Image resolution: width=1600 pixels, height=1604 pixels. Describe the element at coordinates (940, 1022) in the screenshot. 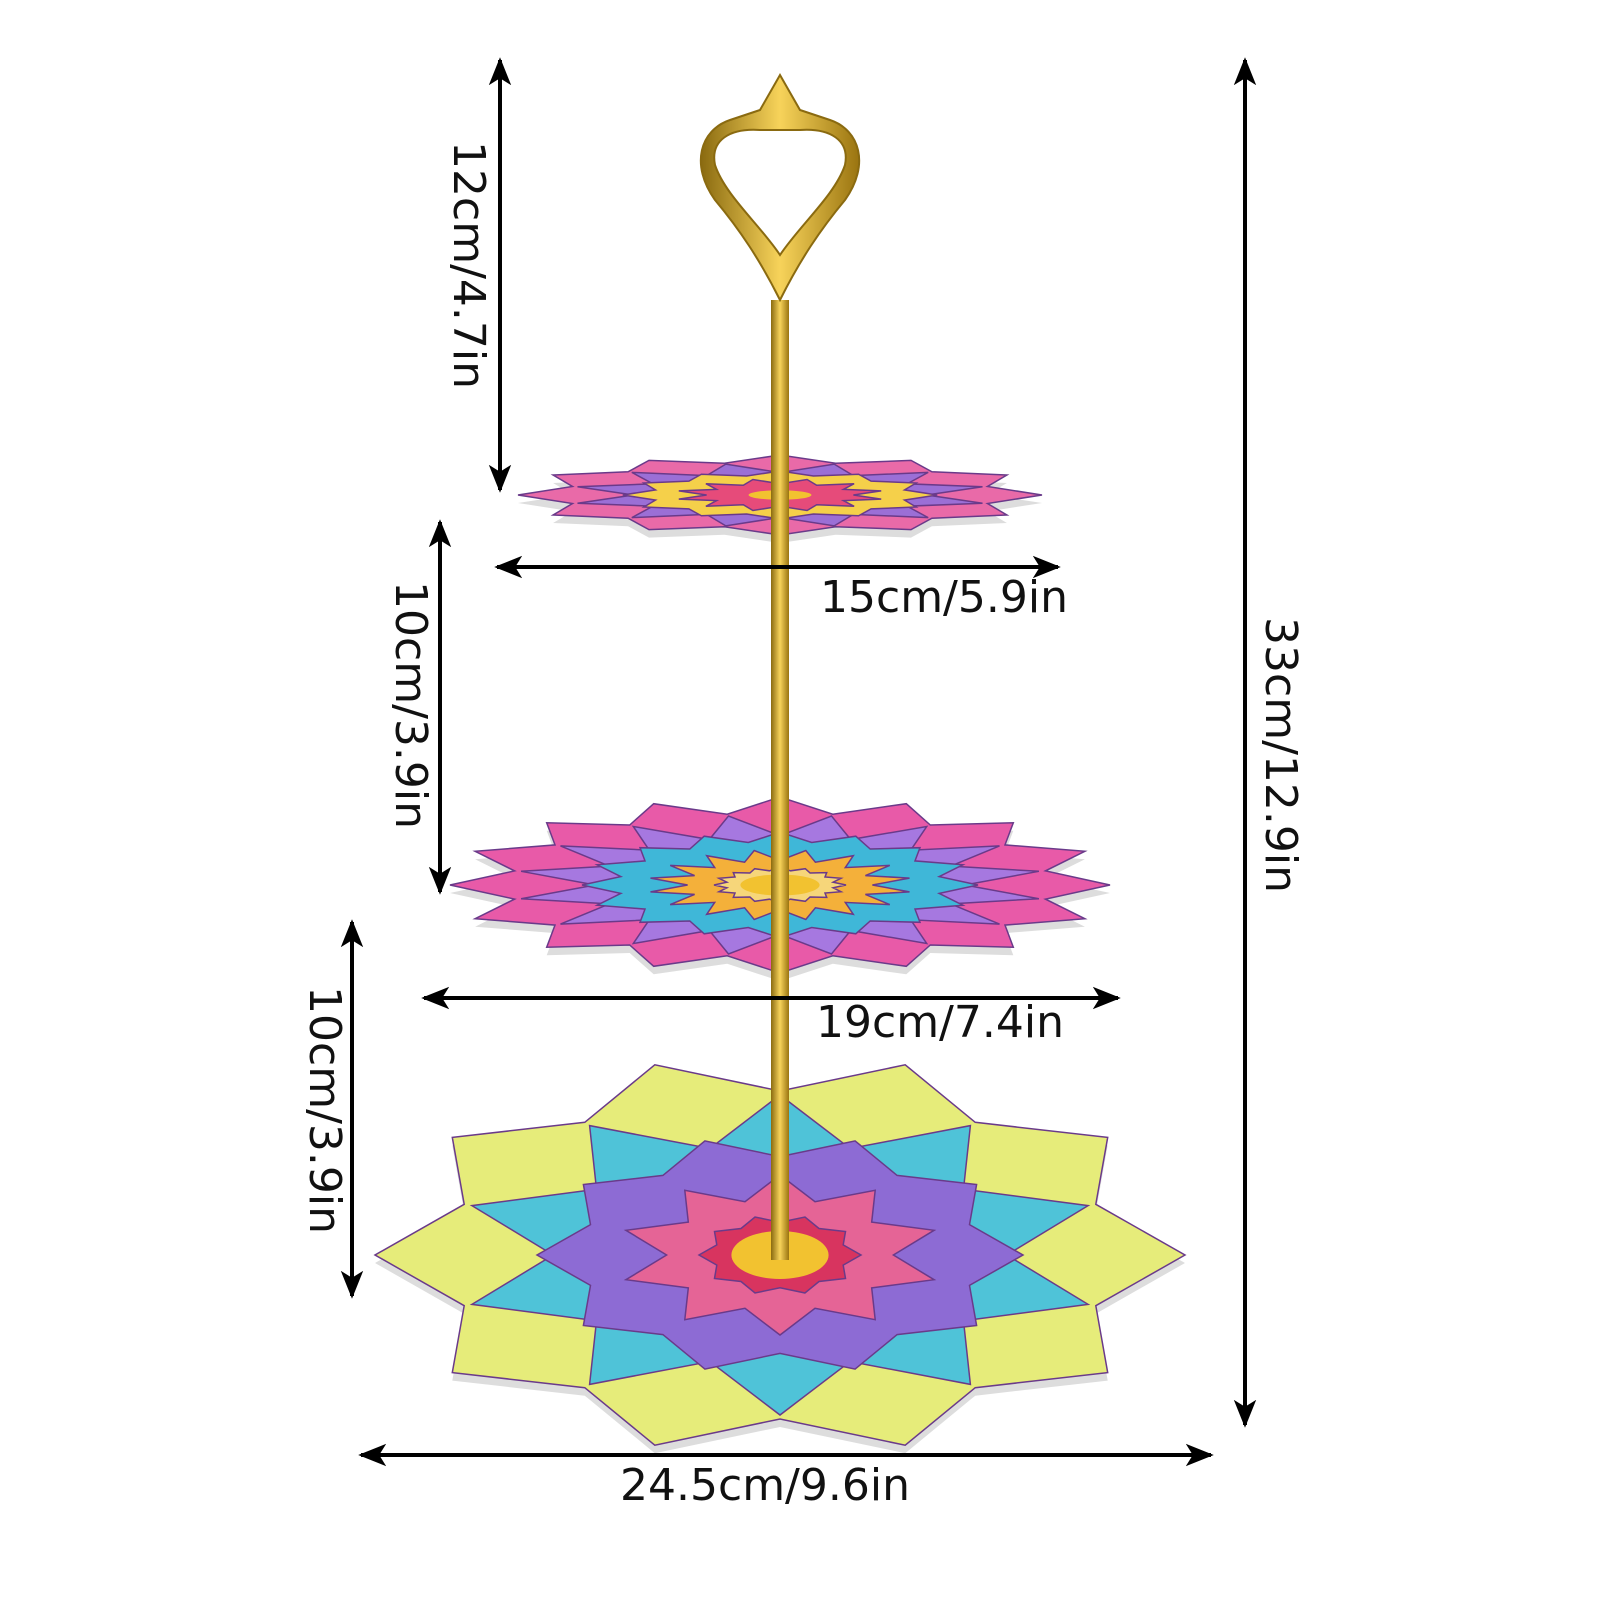

I see `dimension-label: 19cm/7.4in` at that location.